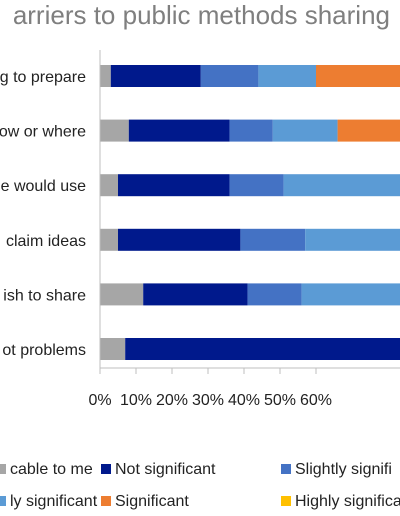 This screenshot has height=516, width=400. What do you see at coordinates (172, 400) in the screenshot?
I see `x-tick-label: 20%` at bounding box center [172, 400].